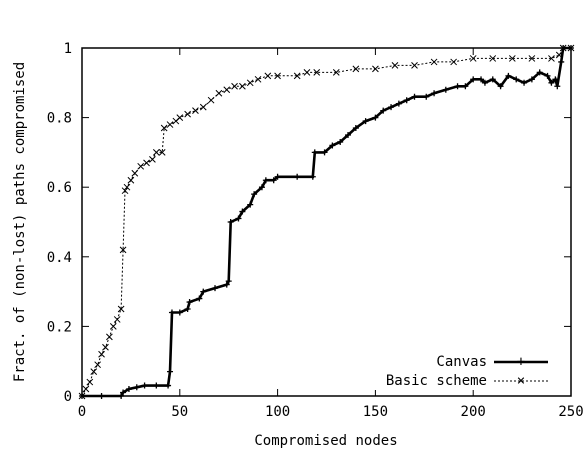 The image size is (586, 456). Describe the element at coordinates (179, 412) in the screenshot. I see `x-tick-label: 50` at that location.